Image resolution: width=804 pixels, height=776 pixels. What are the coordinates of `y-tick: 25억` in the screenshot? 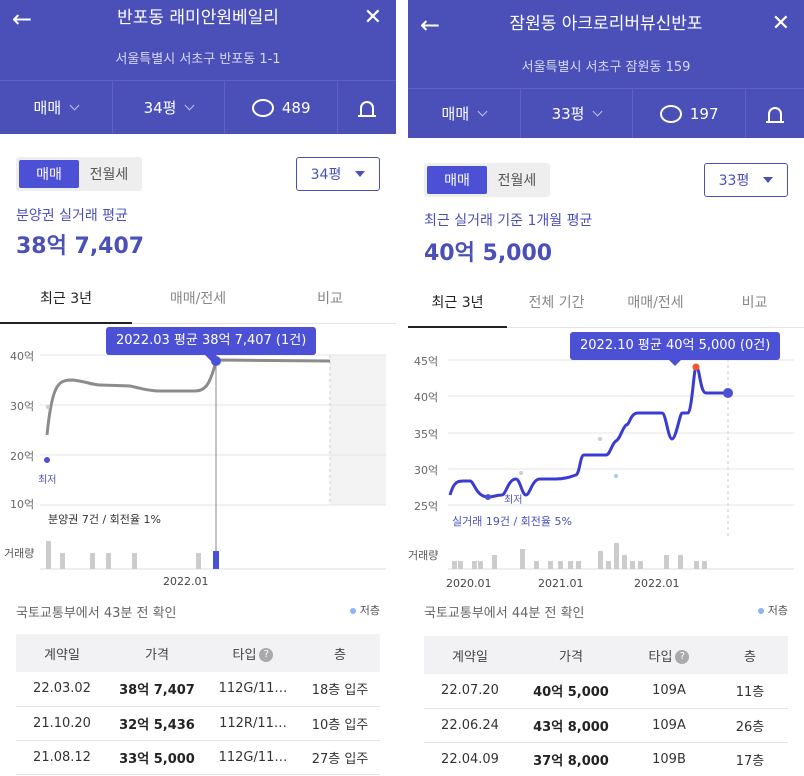 It's located at (426, 506).